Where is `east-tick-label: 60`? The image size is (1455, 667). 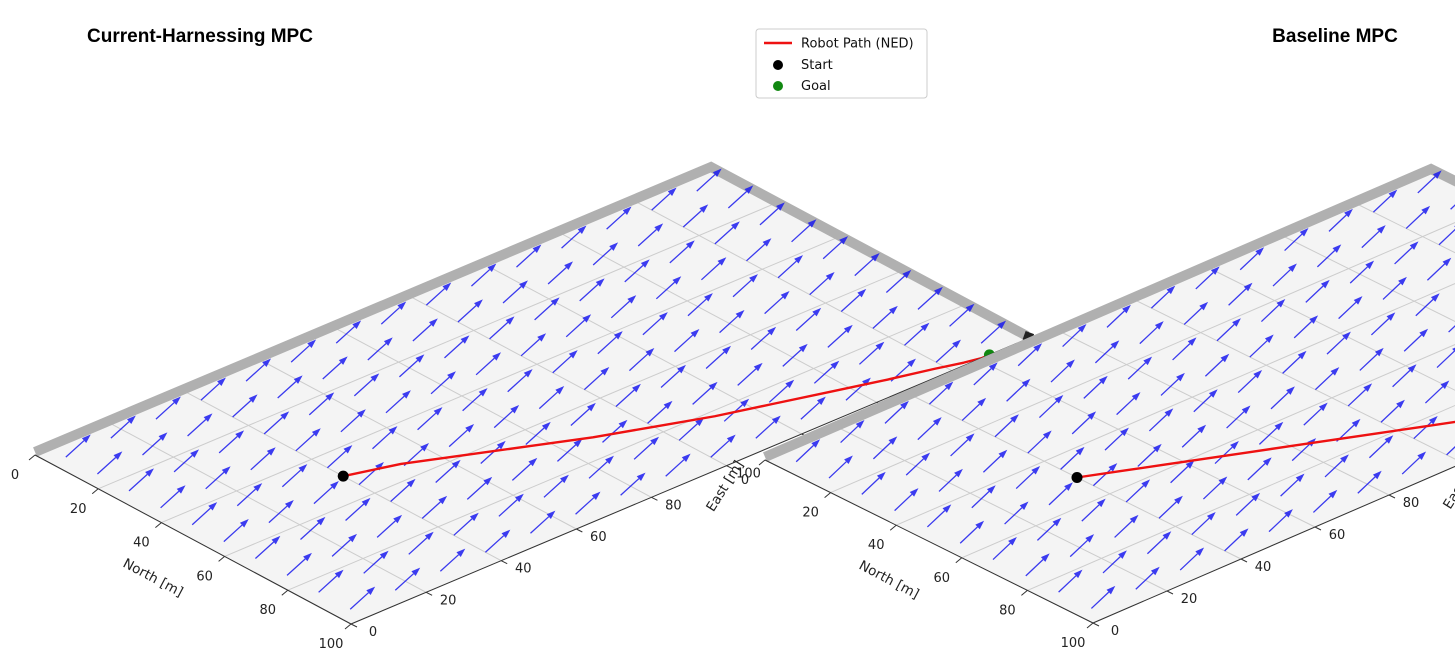 east-tick-label: 60 is located at coordinates (598, 537).